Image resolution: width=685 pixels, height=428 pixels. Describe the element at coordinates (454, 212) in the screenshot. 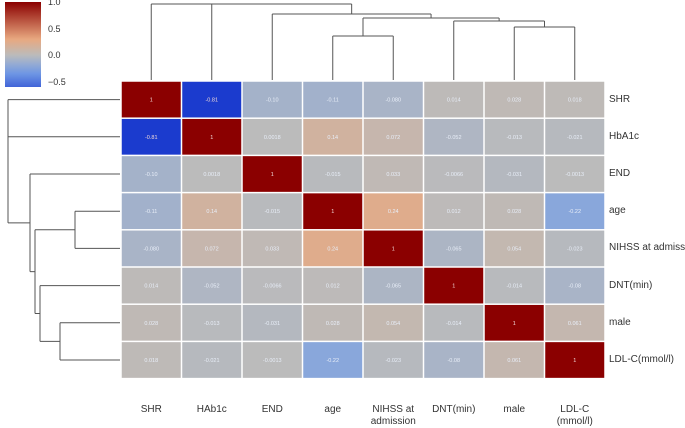

I see `cell-value-label: 0.012` at that location.